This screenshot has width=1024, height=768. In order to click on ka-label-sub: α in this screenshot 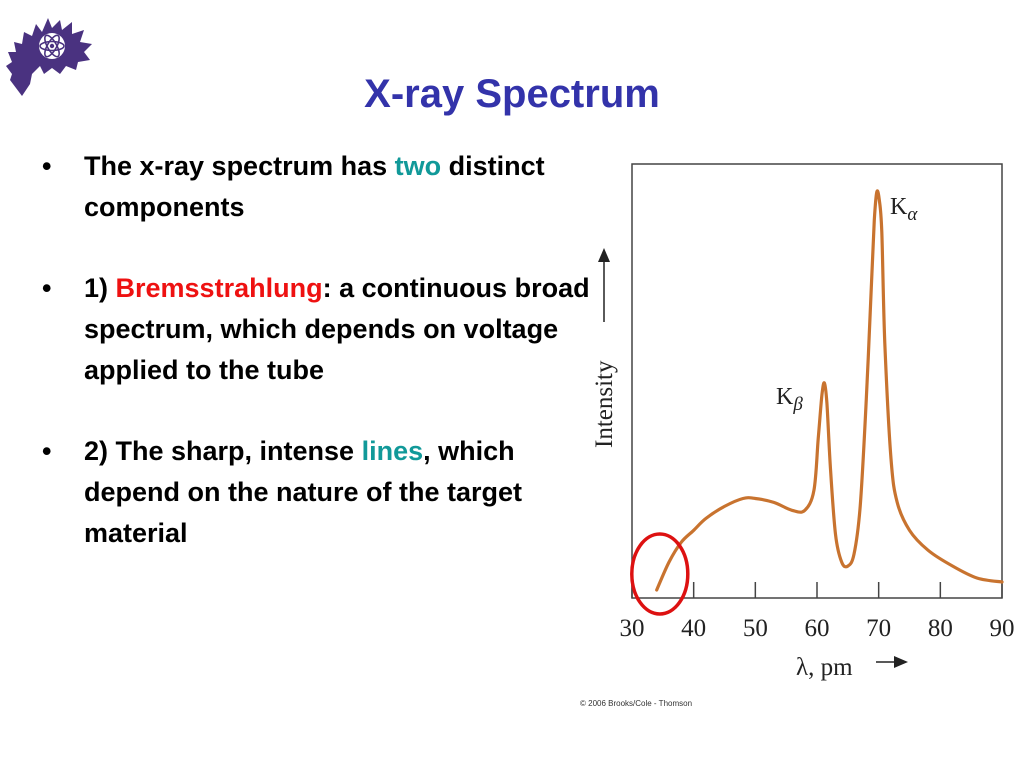, I will do `click(912, 214)`.